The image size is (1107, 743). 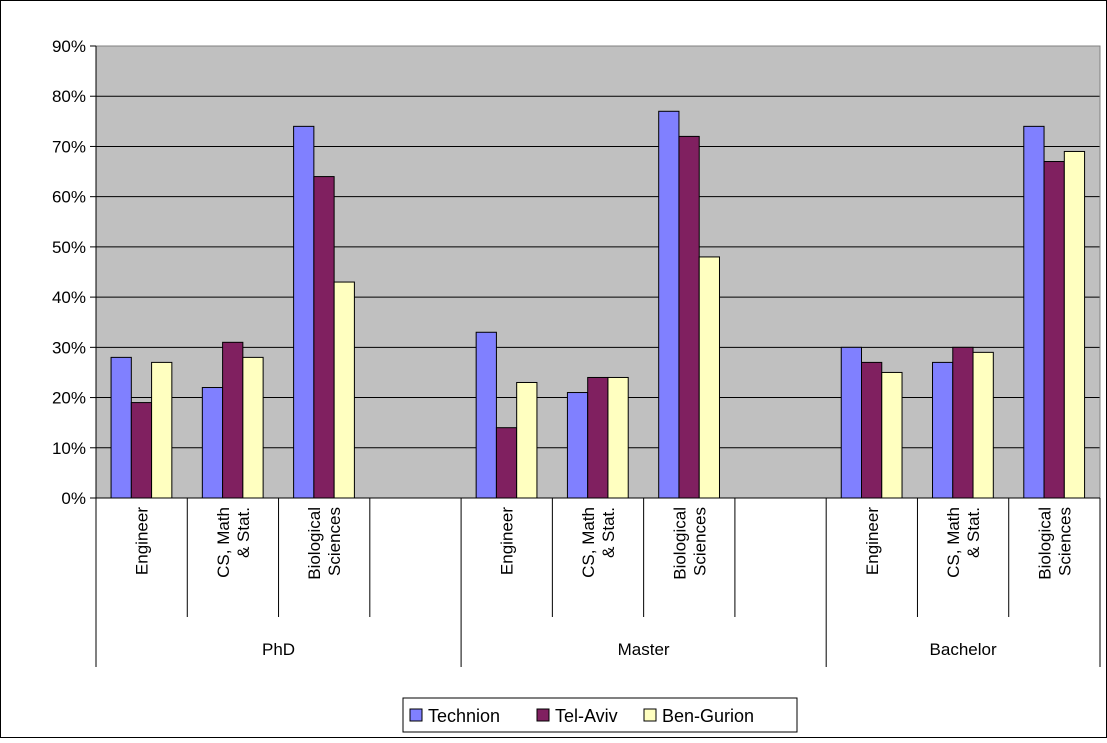 What do you see at coordinates (644, 649) in the screenshot?
I see `group-label: Master` at bounding box center [644, 649].